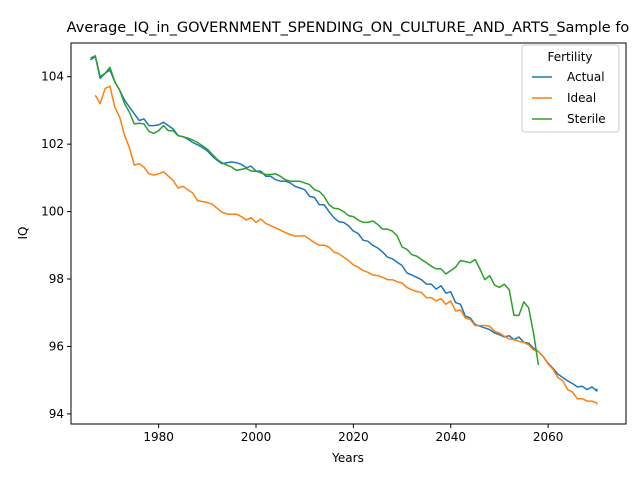 This screenshot has width=640, height=480. Describe the element at coordinates (586, 77) in the screenshot. I see `legend-label-actual: Actual` at that location.